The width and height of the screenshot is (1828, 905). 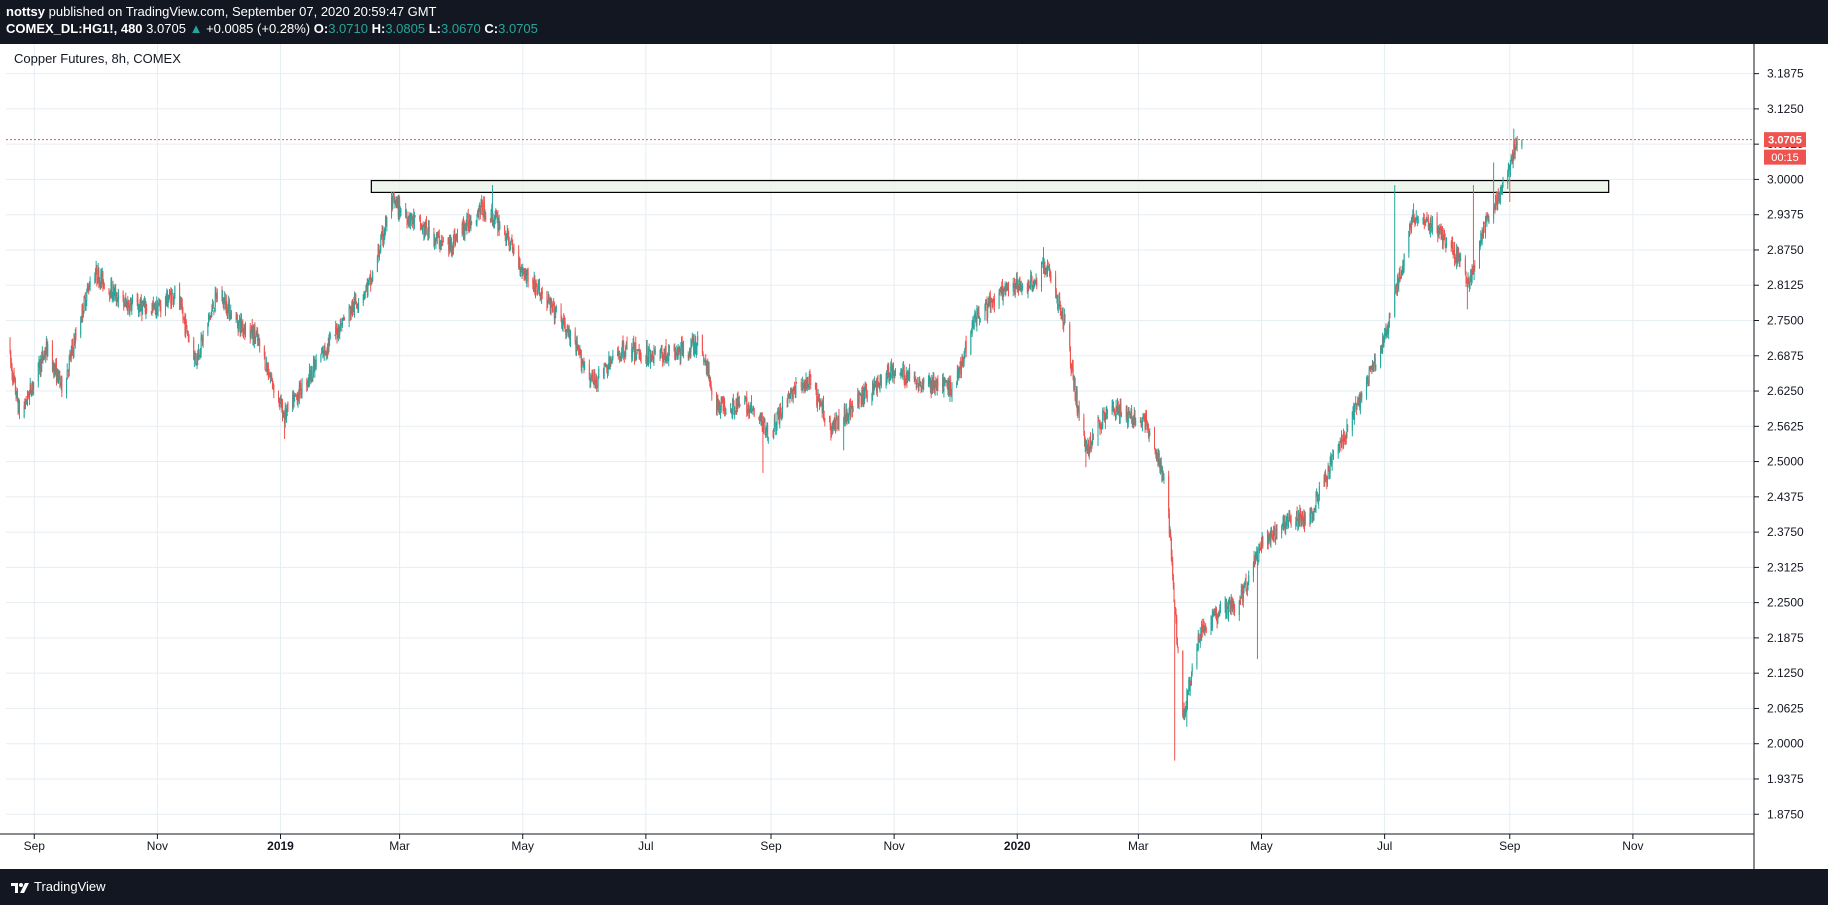 I want to click on tradingview-logo-icon, so click(x=20, y=887).